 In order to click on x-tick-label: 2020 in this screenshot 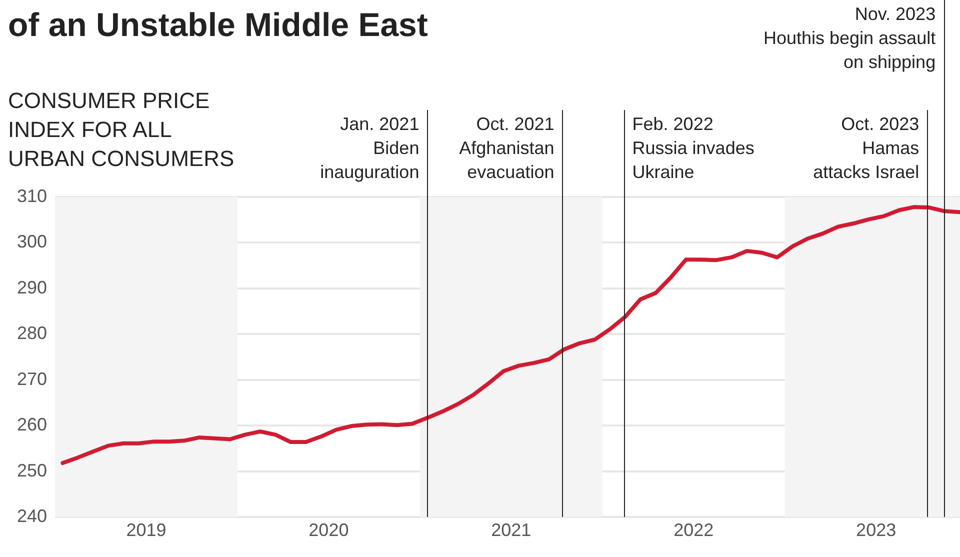, I will do `click(328, 530)`.